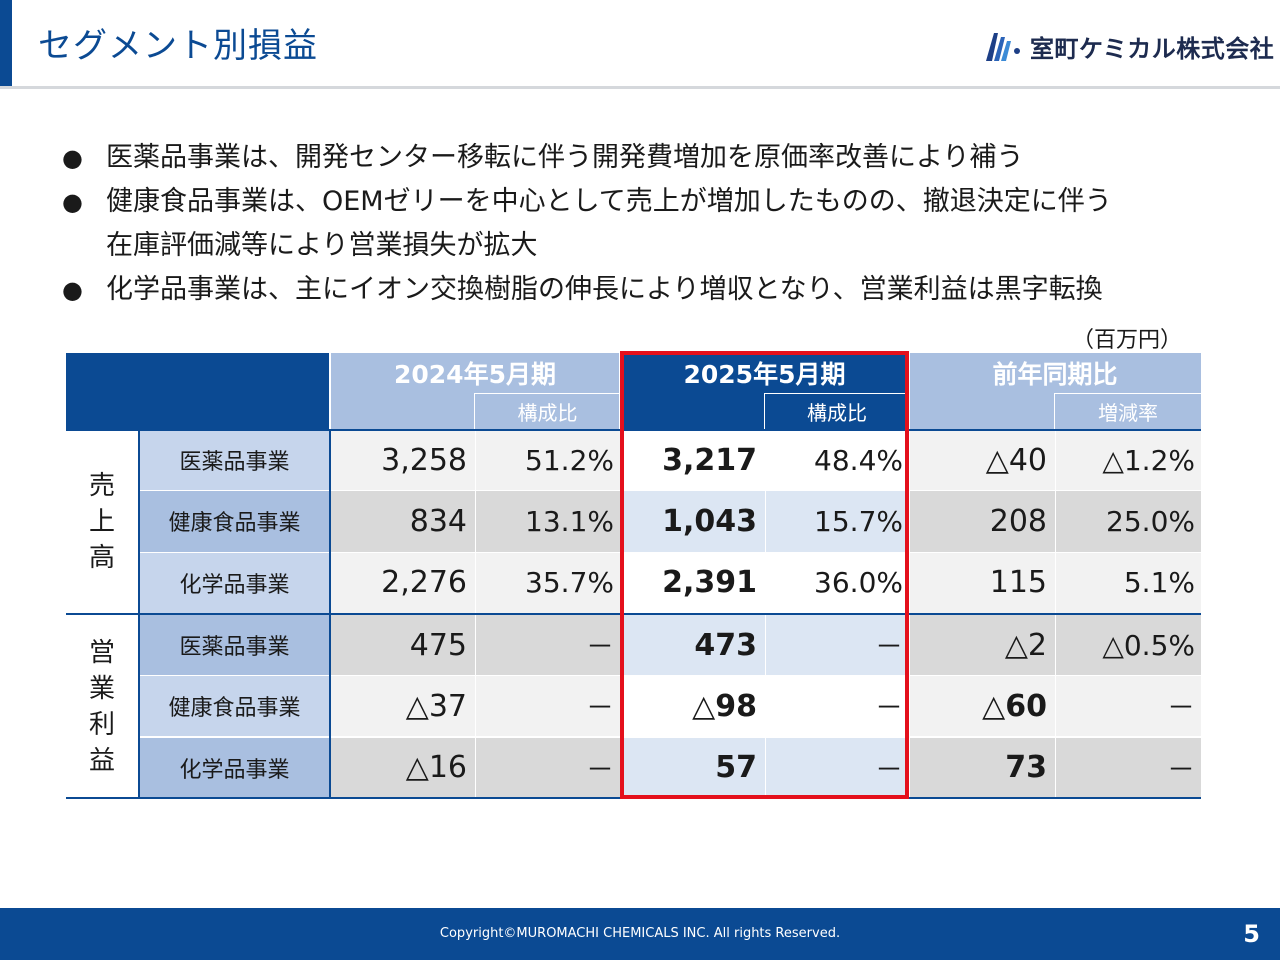 This screenshot has width=1280, height=960. What do you see at coordinates (837, 521) in the screenshot?
I see `table-cell: 15.7%` at bounding box center [837, 521].